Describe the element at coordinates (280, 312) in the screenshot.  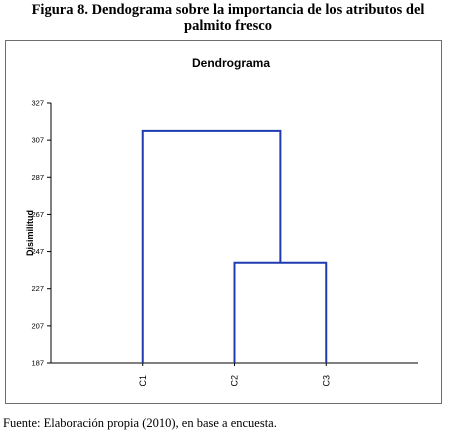
I see `dendrogram-link` at that location.